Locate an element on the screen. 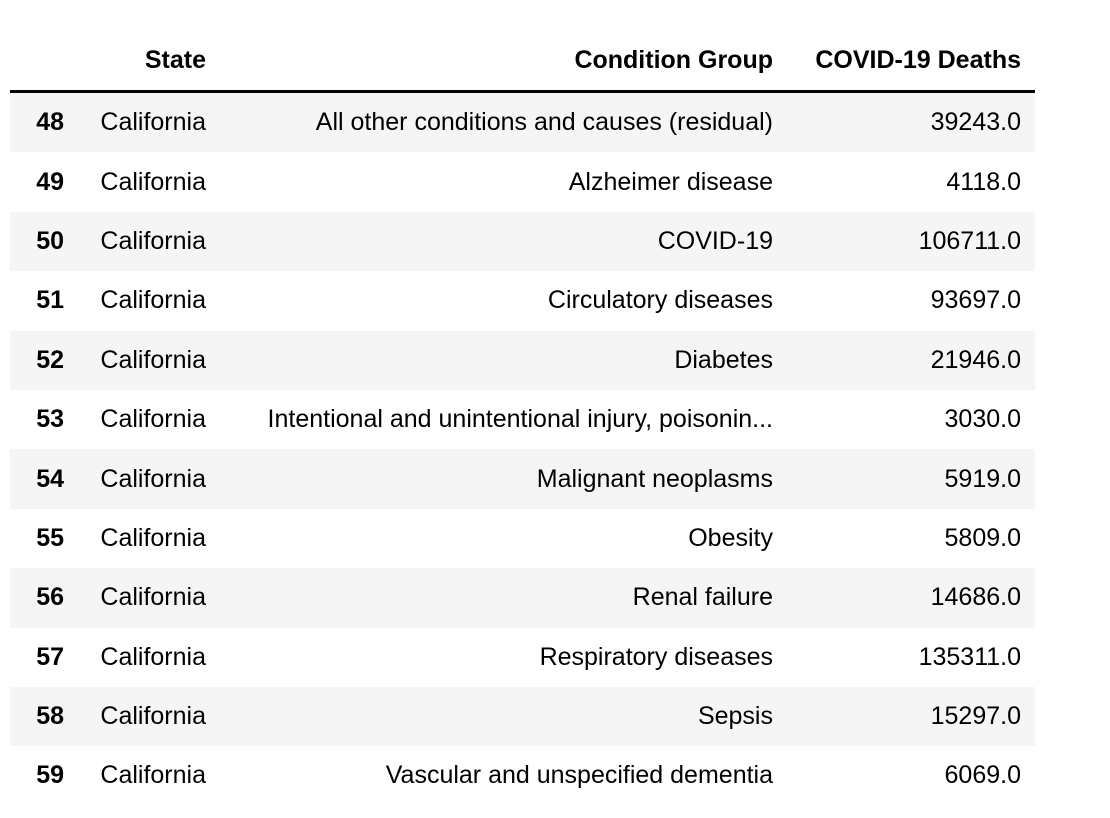 Image resolution: width=1110 pixels, height=818 pixels. cell-covid-deaths: 15297.0 is located at coordinates (975, 716).